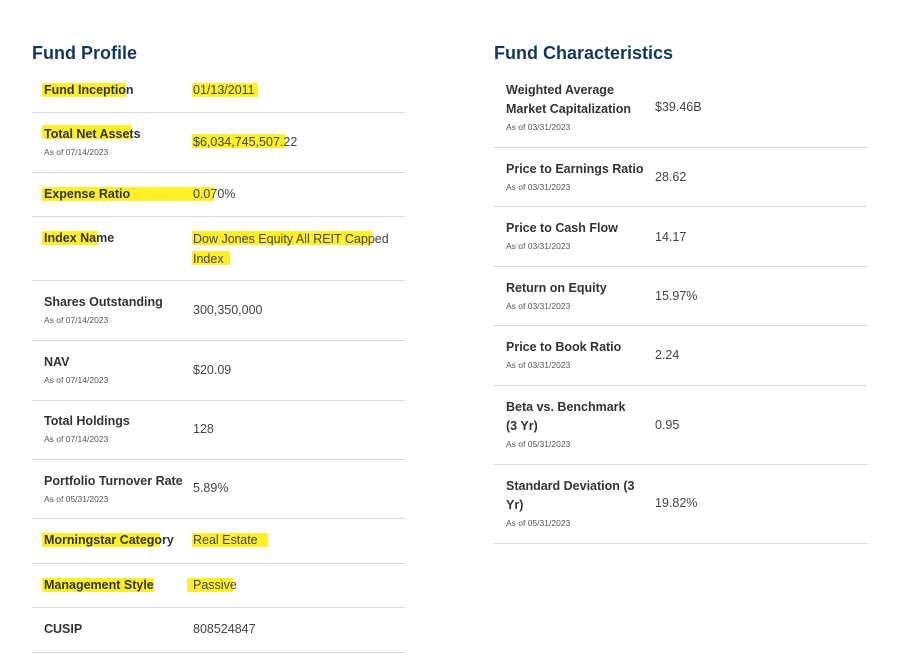 Image resolution: width=921 pixels, height=660 pixels. Describe the element at coordinates (203, 429) in the screenshot. I see `row-value: 128` at that location.